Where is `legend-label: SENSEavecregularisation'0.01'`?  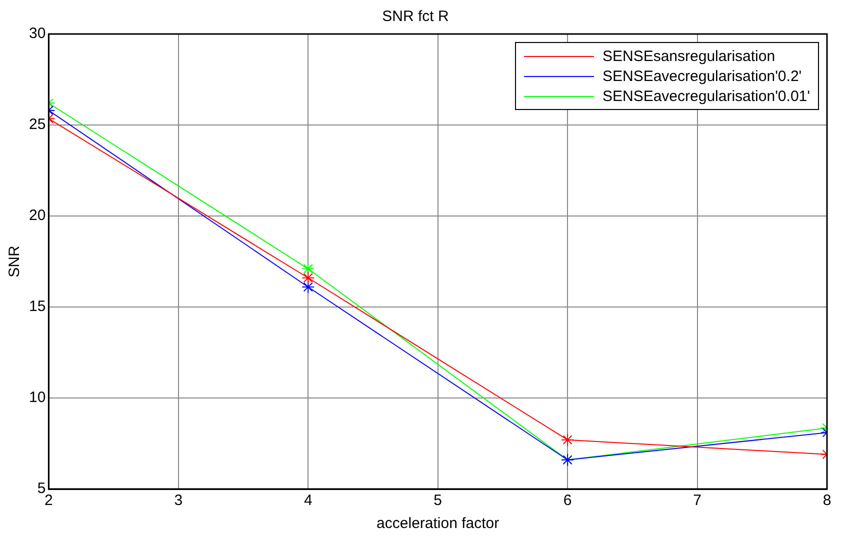 legend-label: SENSEavecregularisation'0.01' is located at coordinates (706, 96).